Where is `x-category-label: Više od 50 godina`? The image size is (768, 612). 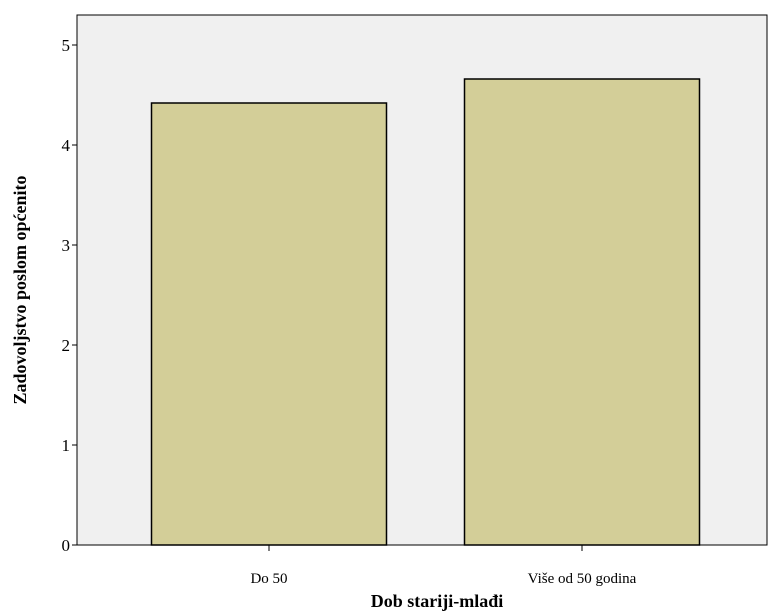
x-category-label: Više od 50 godina is located at coordinates (582, 579).